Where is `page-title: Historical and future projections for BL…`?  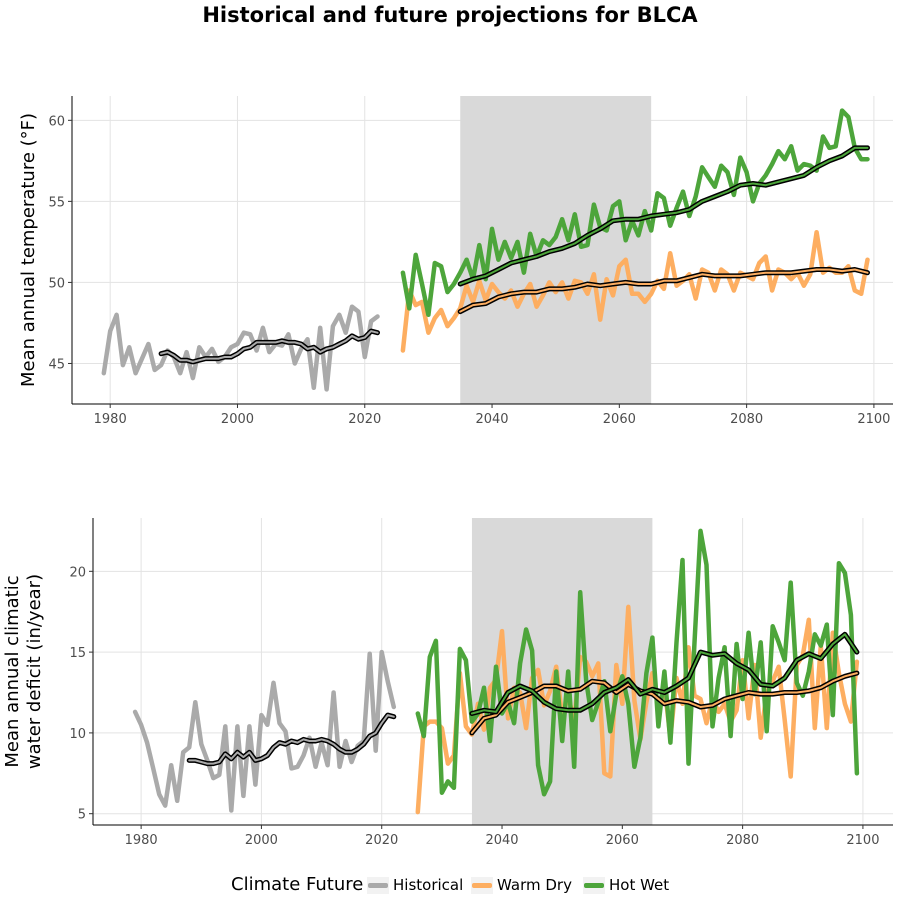 page-title: Historical and future projections for BL… is located at coordinates (450, 15).